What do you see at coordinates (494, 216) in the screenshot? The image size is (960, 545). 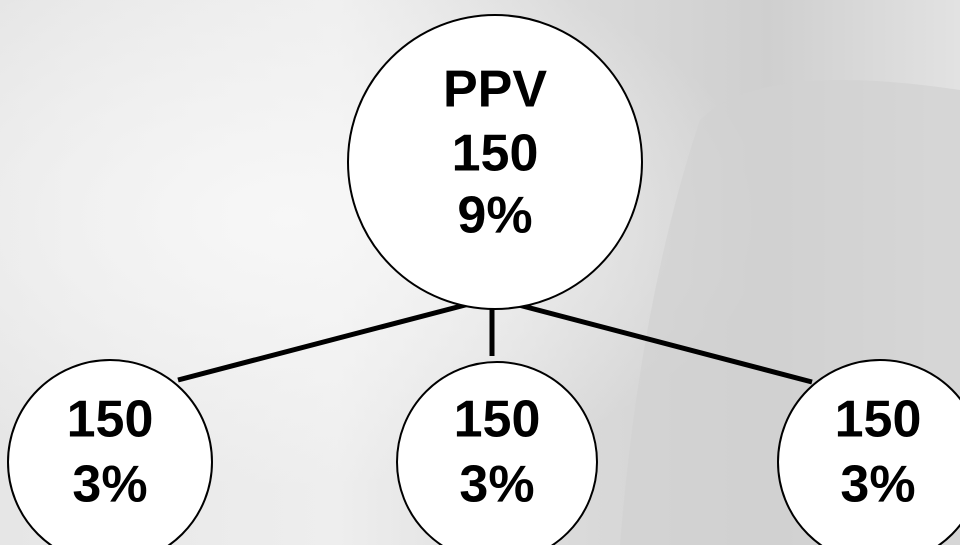 I see `node-percent: 9%` at bounding box center [494, 216].